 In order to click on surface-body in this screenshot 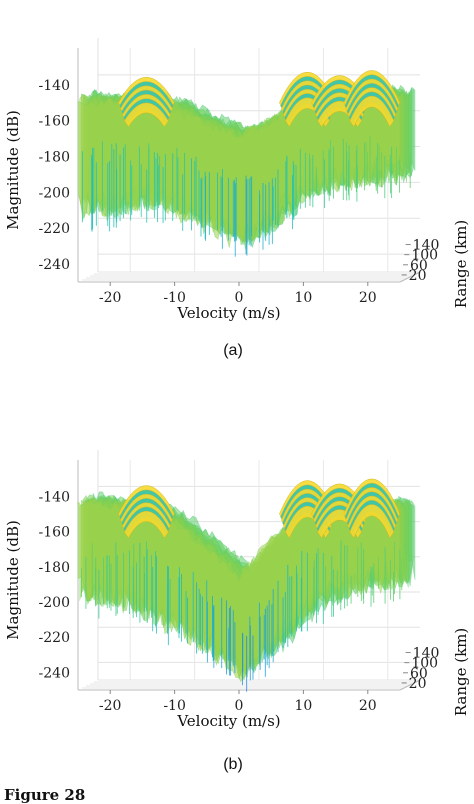, I will do `click(246, 167)`.